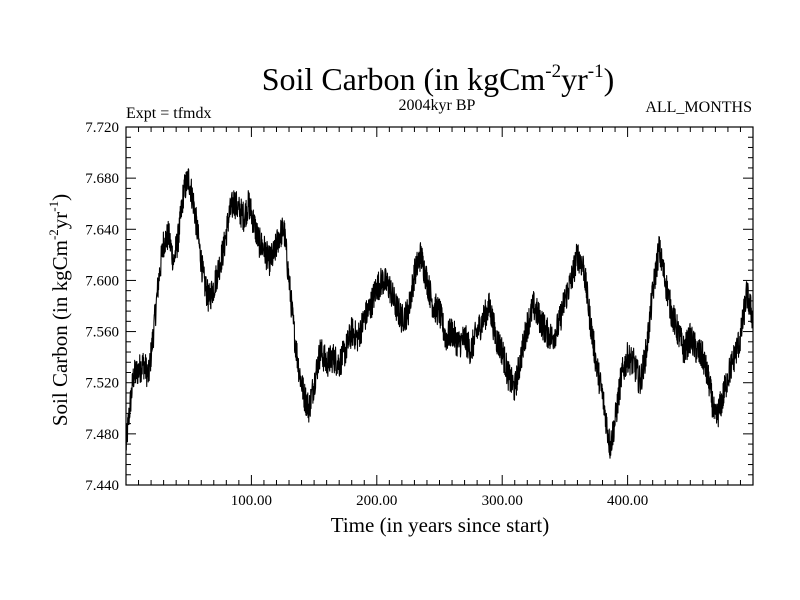 This screenshot has height=600, width=800. I want to click on y-tick-label: 7.720, so click(102, 128).